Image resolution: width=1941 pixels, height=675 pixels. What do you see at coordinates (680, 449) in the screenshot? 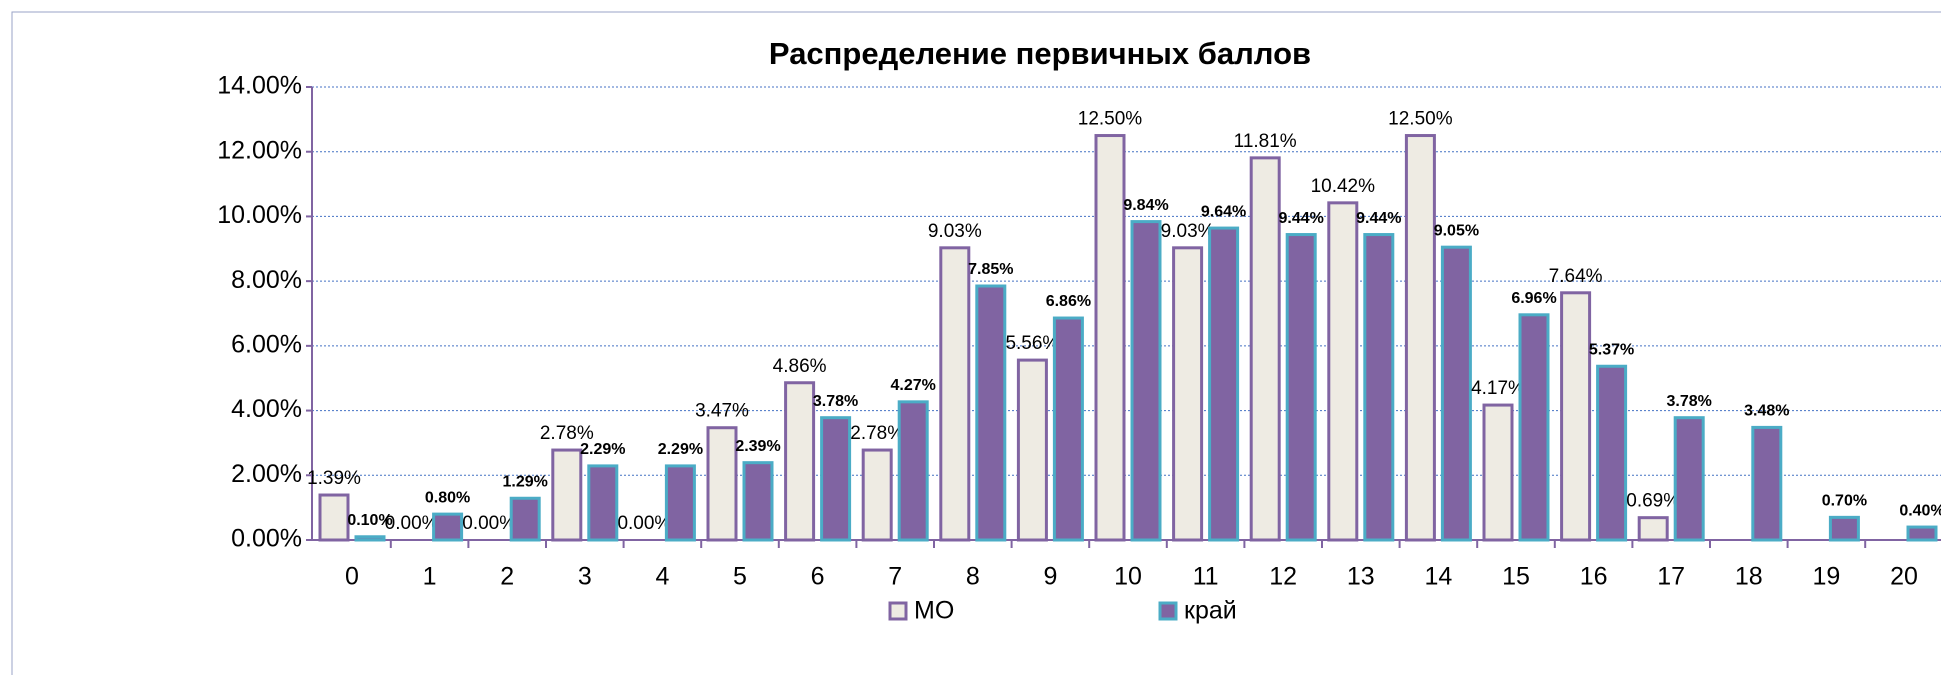
I see `data-label: 2.29%` at bounding box center [680, 449].